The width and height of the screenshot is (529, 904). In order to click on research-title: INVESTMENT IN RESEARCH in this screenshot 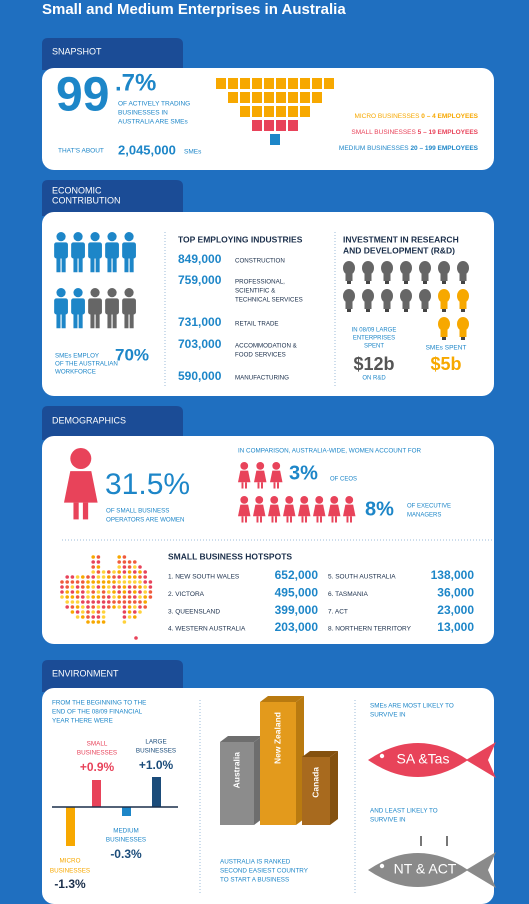, I will do `click(401, 239)`.